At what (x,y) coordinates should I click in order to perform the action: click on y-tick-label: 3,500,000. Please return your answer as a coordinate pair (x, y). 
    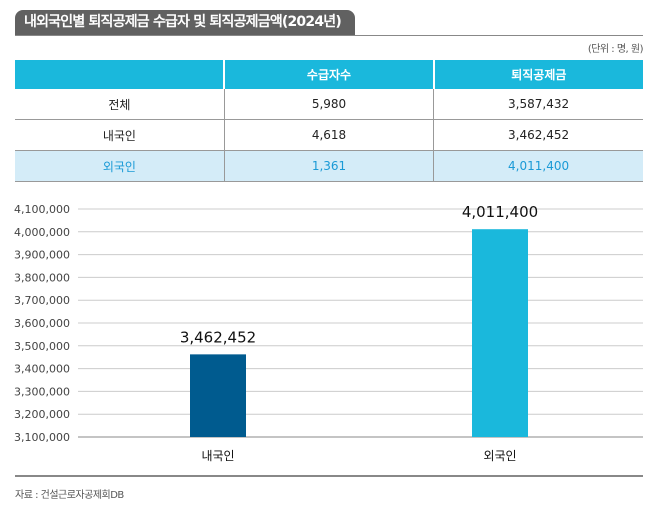
    Looking at the image, I should click on (42, 346).